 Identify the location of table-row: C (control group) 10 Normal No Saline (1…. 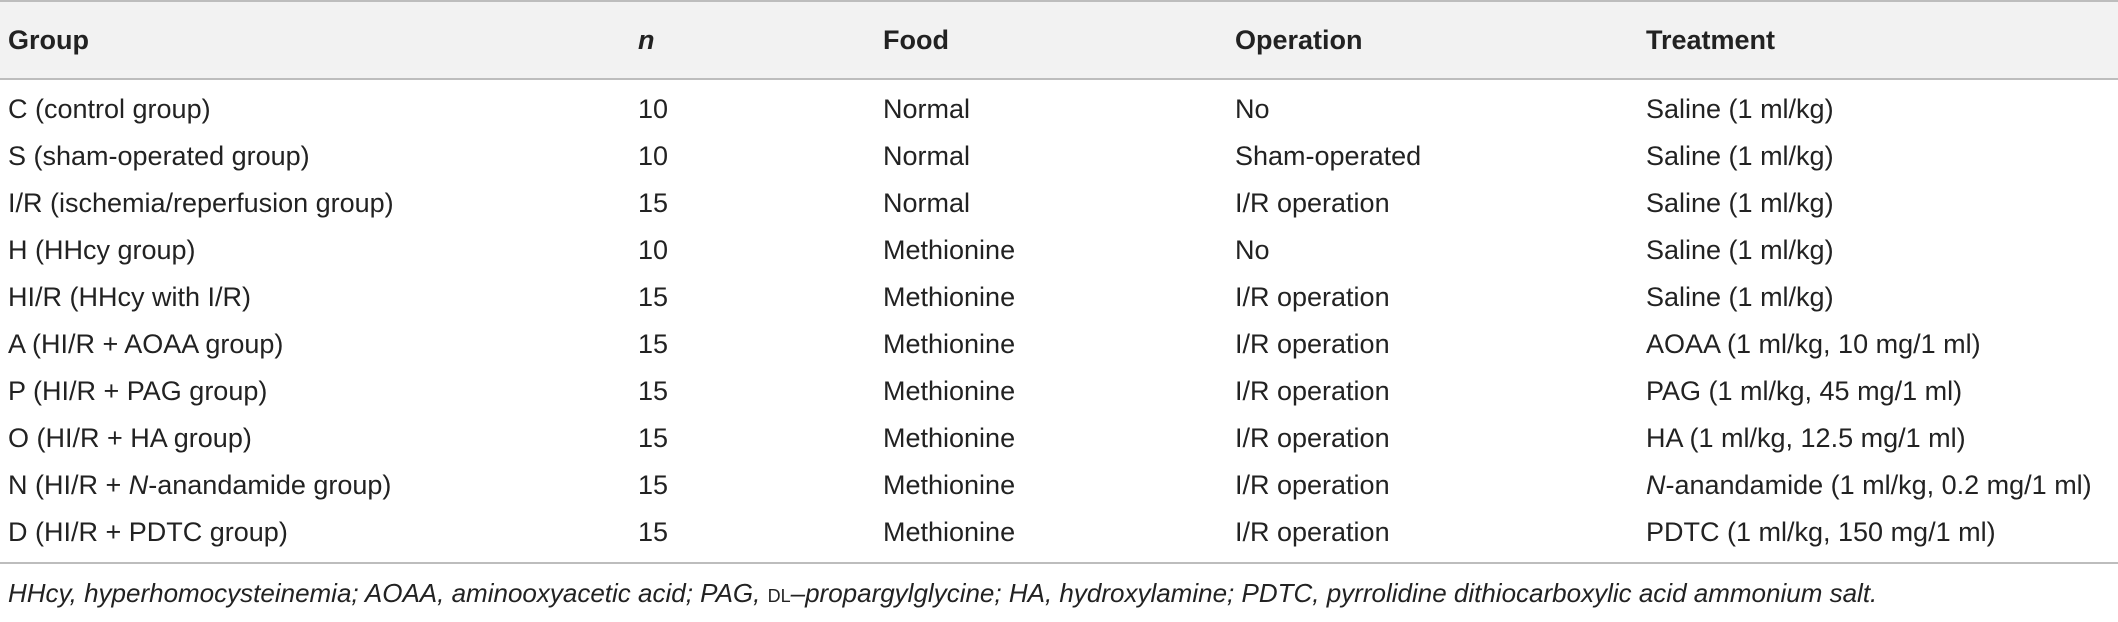
(1059, 106).